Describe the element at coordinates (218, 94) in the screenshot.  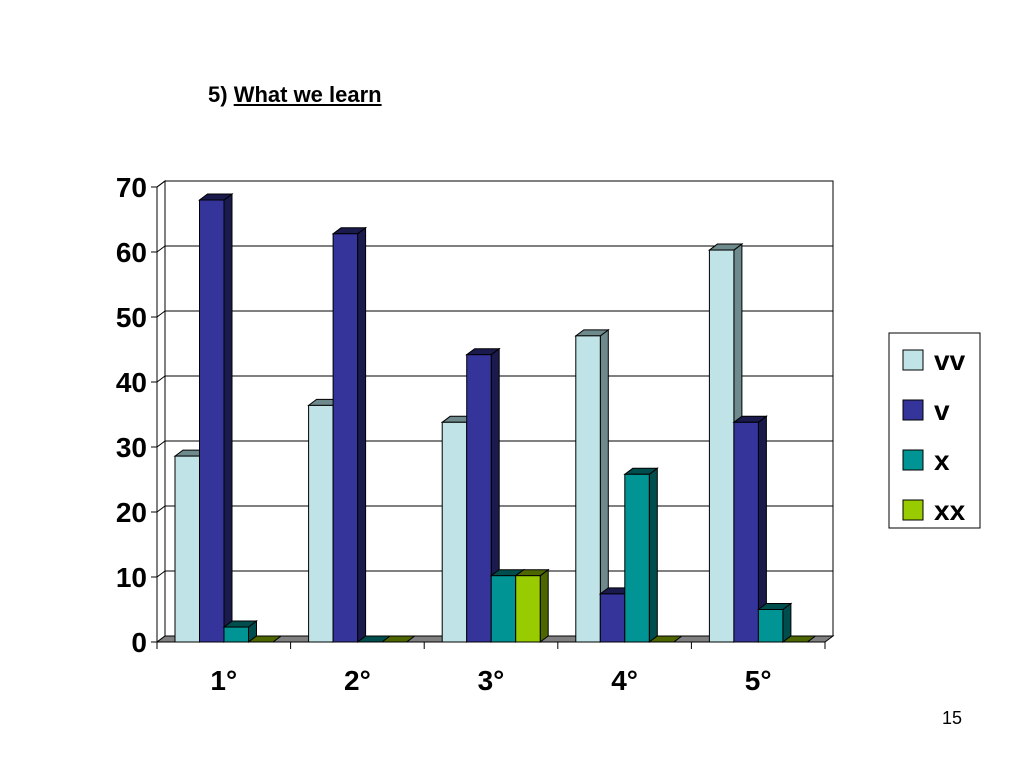
I see `slide-title-prefix: 5)` at that location.